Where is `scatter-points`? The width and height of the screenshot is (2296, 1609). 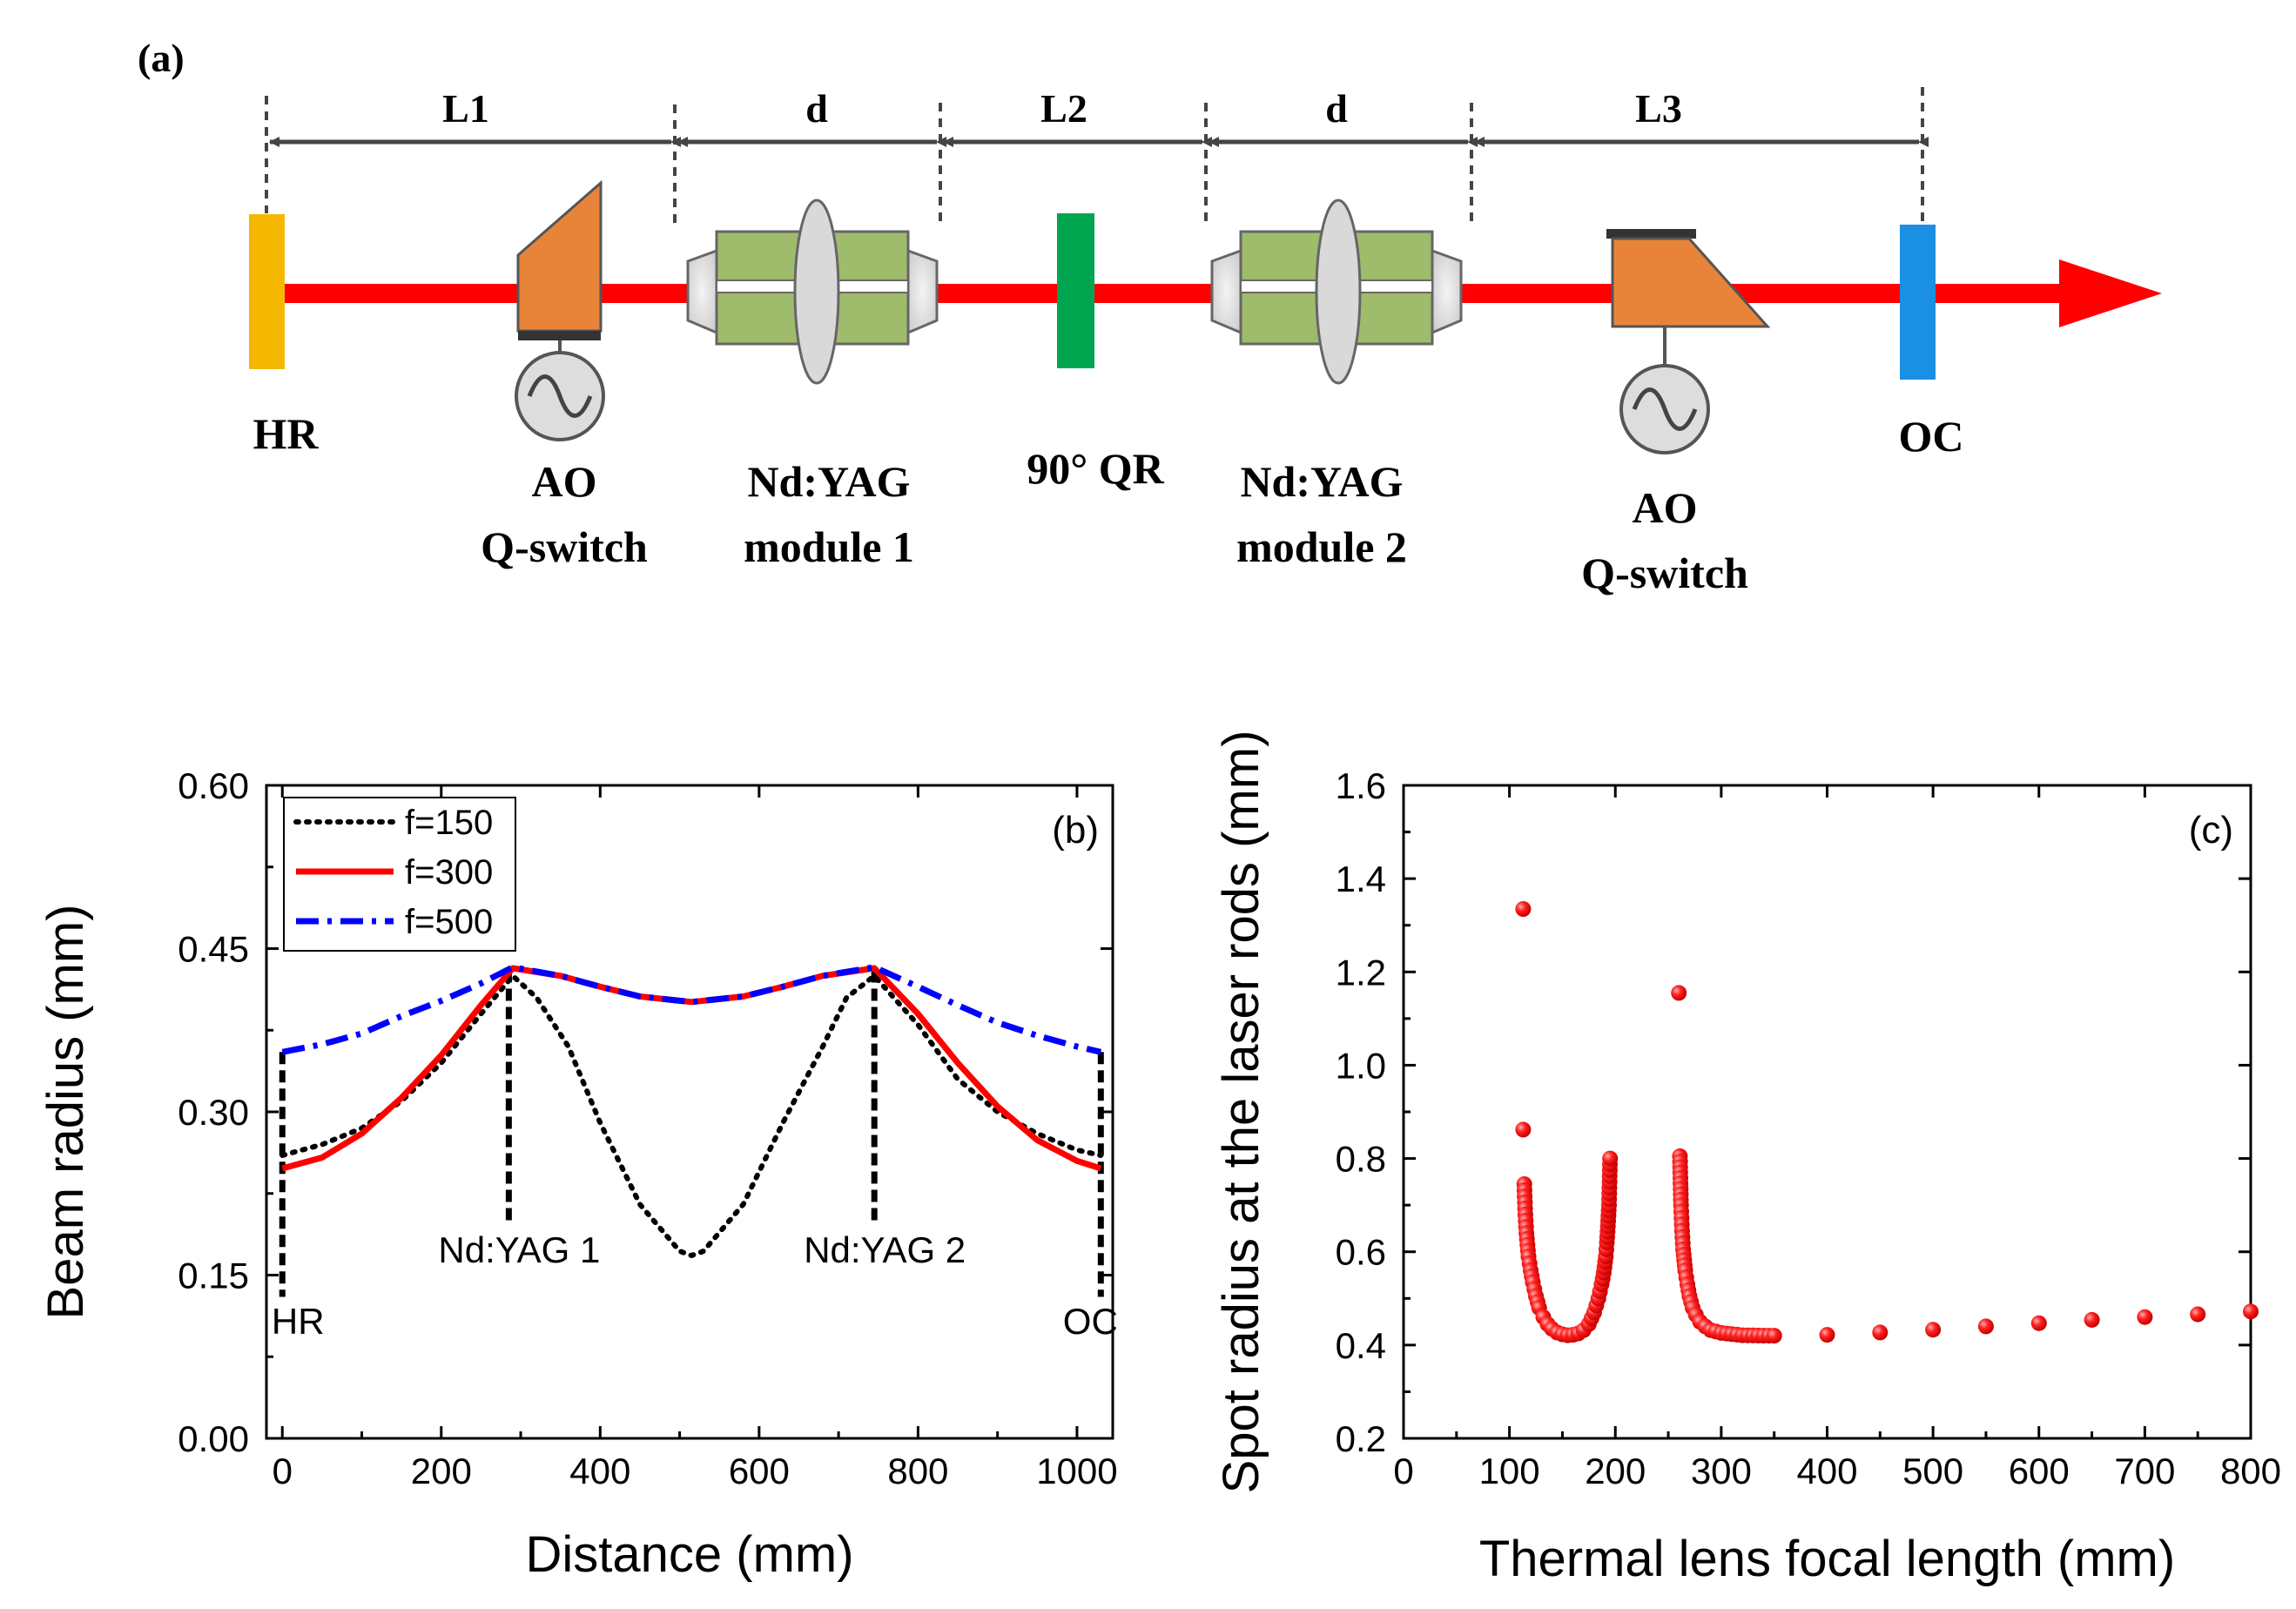
scatter-points is located at coordinates (1887, 1122).